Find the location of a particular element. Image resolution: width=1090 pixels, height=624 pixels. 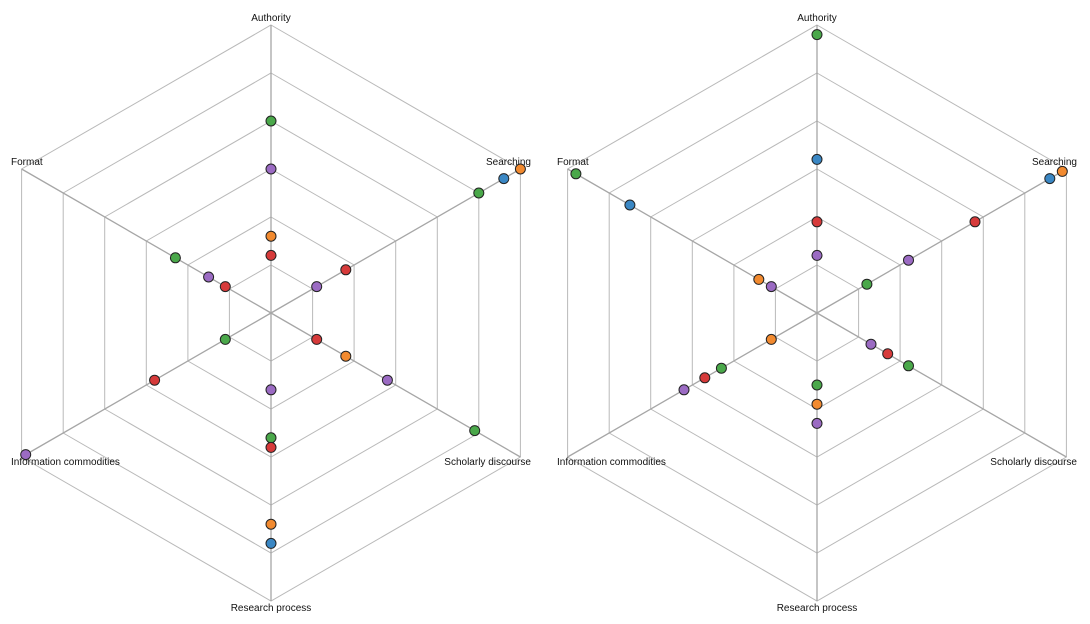

data-point-s1-format is located at coordinates (759, 279).